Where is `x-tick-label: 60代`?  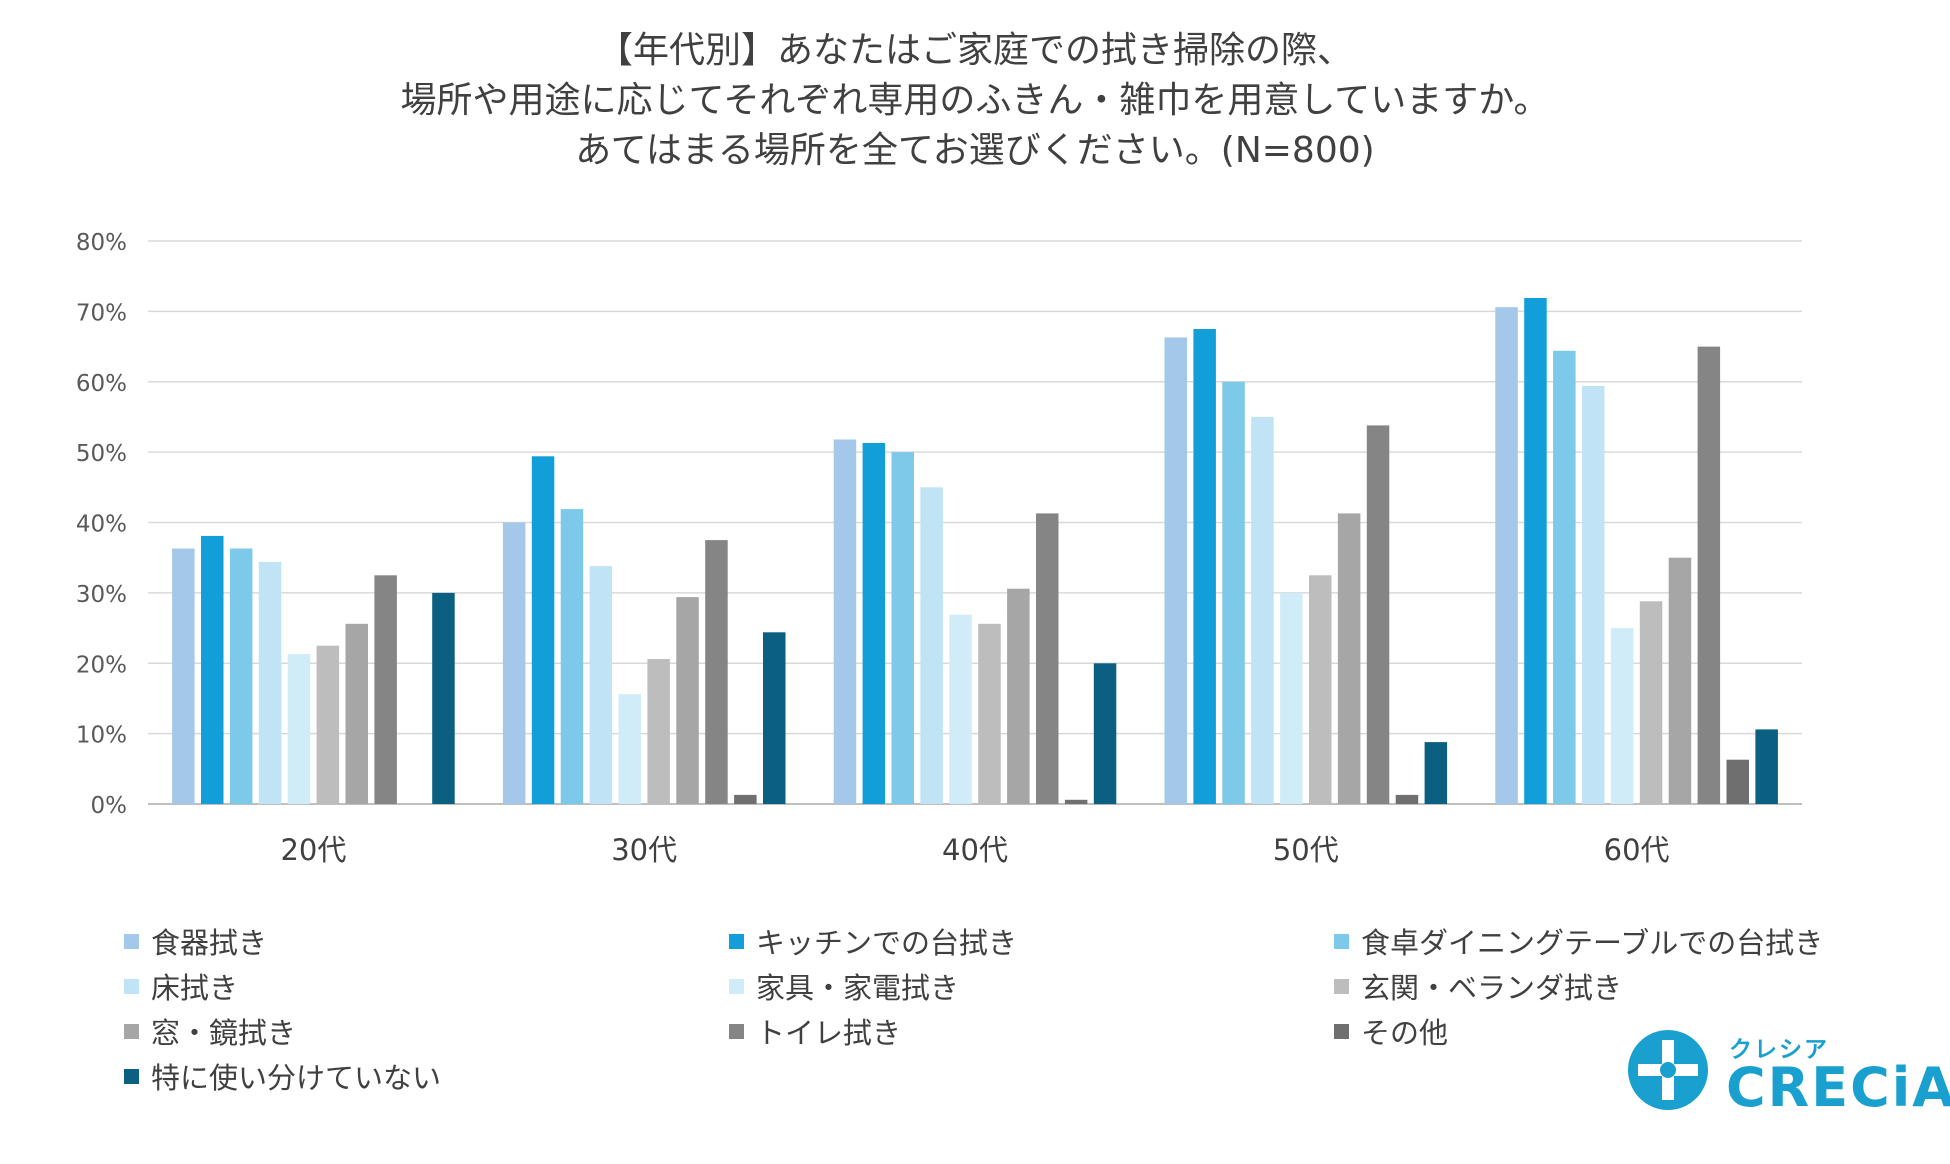 x-tick-label: 60代 is located at coordinates (1637, 850).